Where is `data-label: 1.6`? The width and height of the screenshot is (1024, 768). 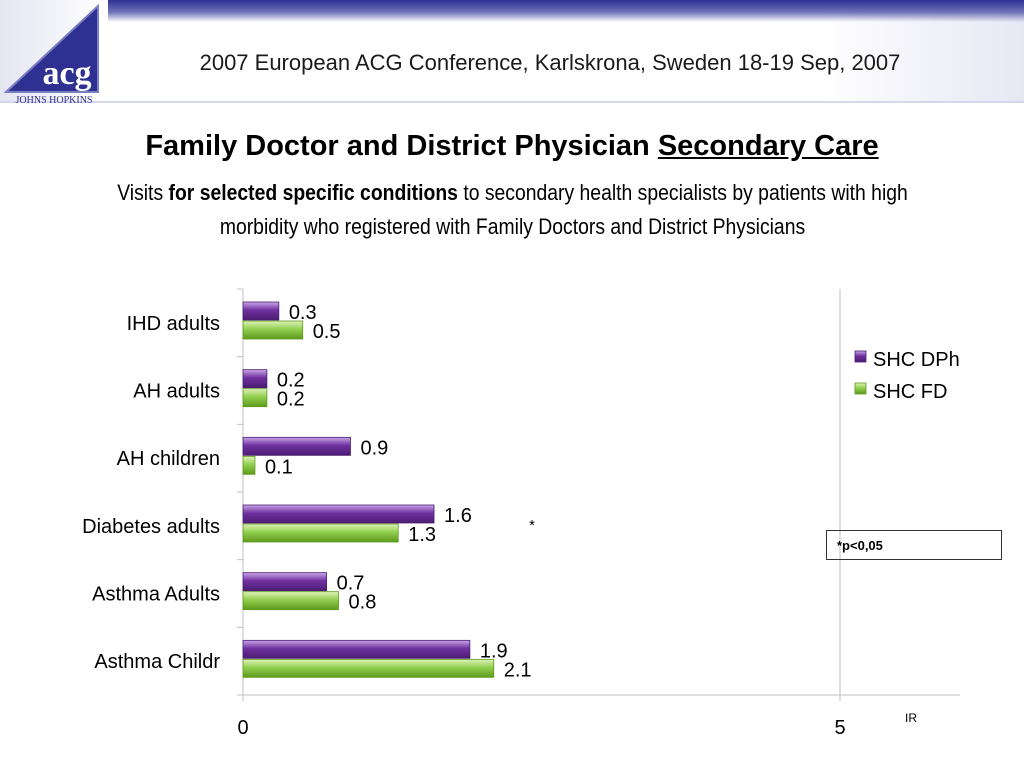 data-label: 1.6 is located at coordinates (458, 516).